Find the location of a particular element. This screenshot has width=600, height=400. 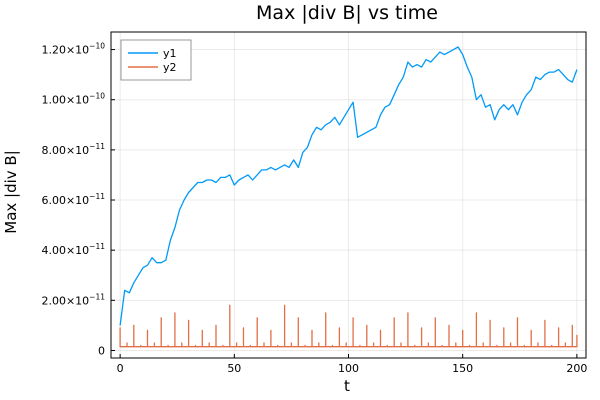

y-tick-label: 2.00×10⁻¹¹ is located at coordinates (73, 299).